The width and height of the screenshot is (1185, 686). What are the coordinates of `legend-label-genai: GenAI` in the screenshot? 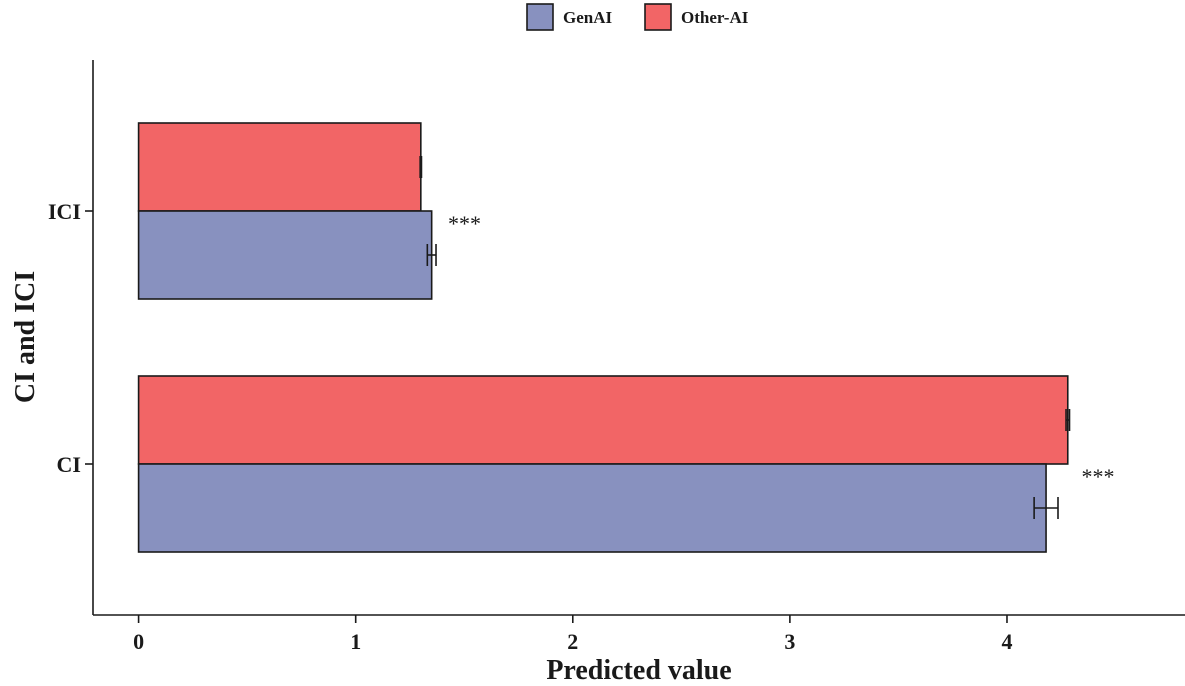 It's located at (588, 17).